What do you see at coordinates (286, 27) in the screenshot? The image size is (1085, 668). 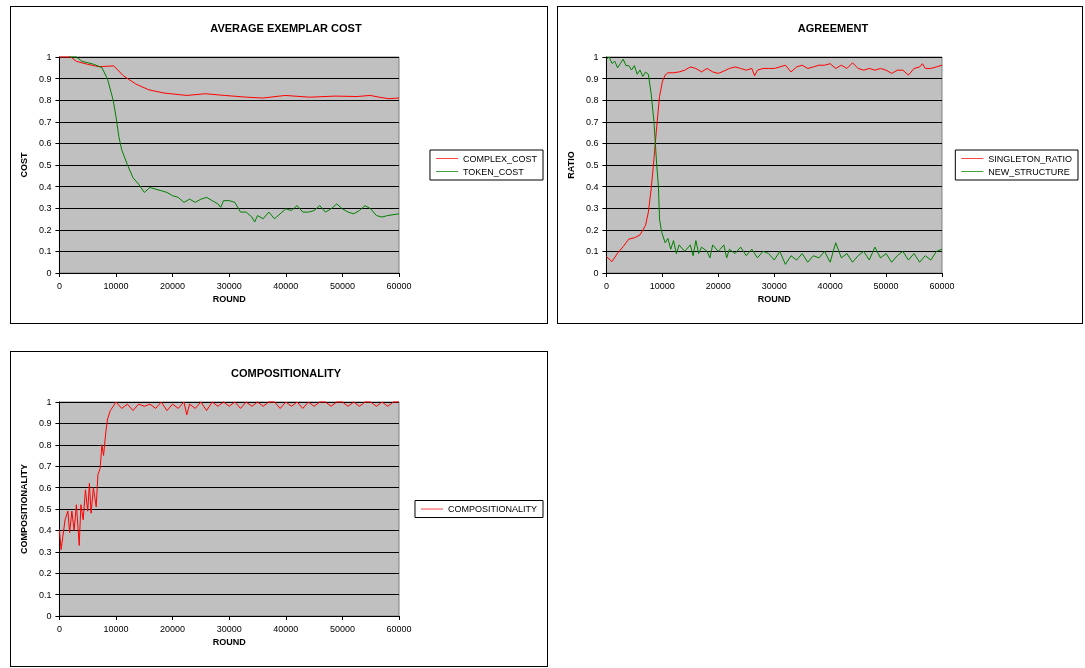 I see `chart-title: AVERAGE EXEMPLAR COST` at bounding box center [286, 27].